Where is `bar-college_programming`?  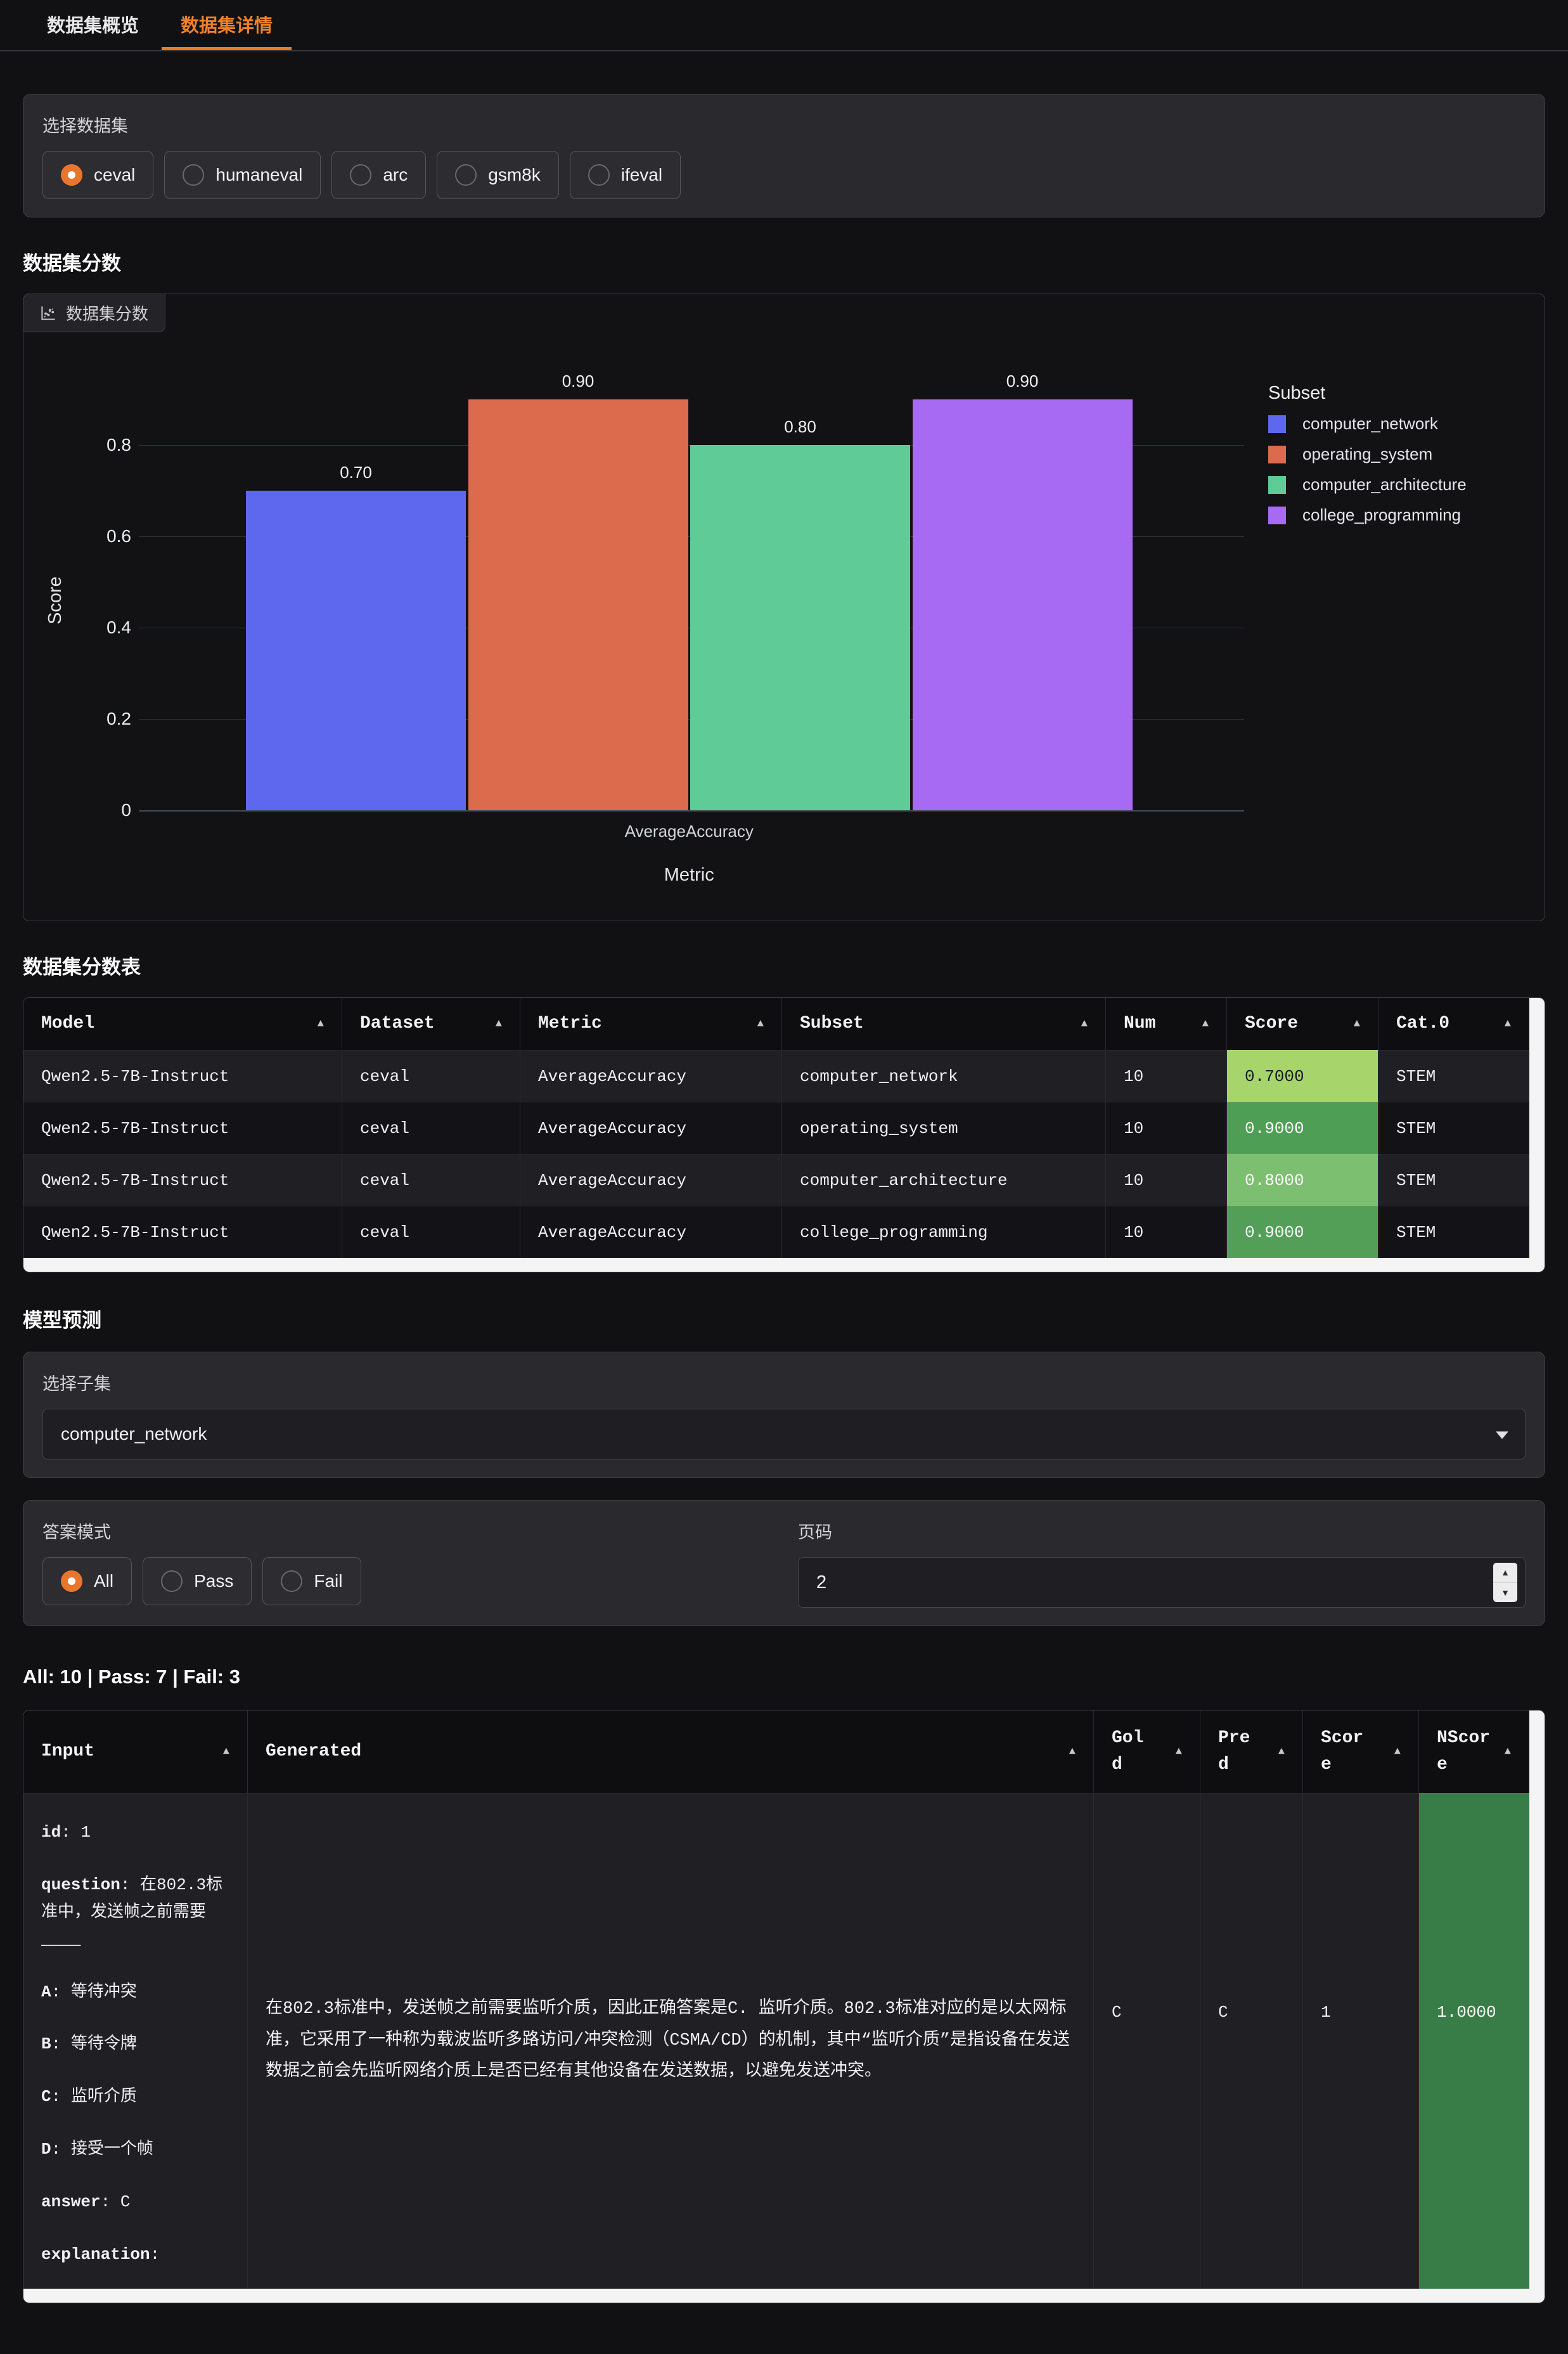 bar-college_programming is located at coordinates (1022, 604).